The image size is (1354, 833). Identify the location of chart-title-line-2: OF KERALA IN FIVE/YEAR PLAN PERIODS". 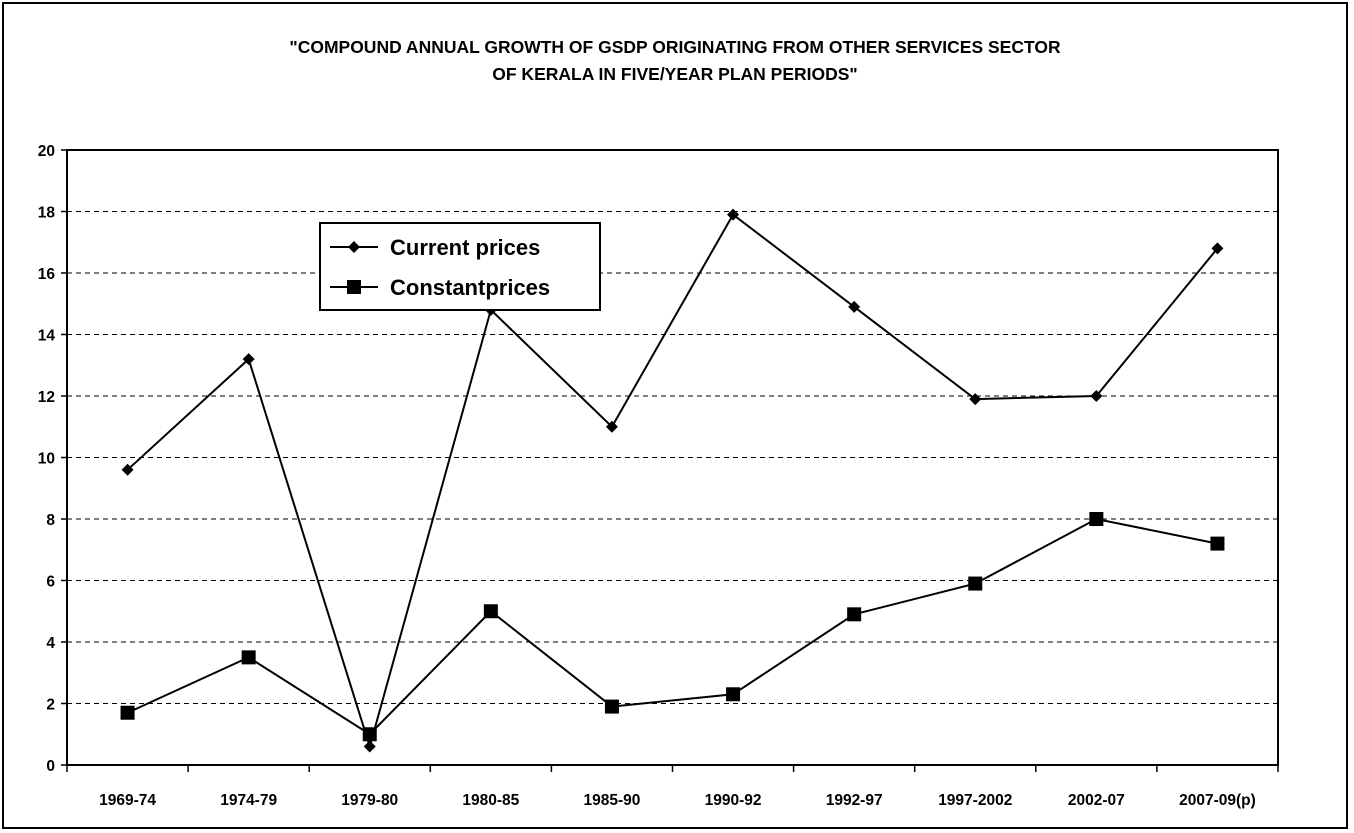
(675, 74).